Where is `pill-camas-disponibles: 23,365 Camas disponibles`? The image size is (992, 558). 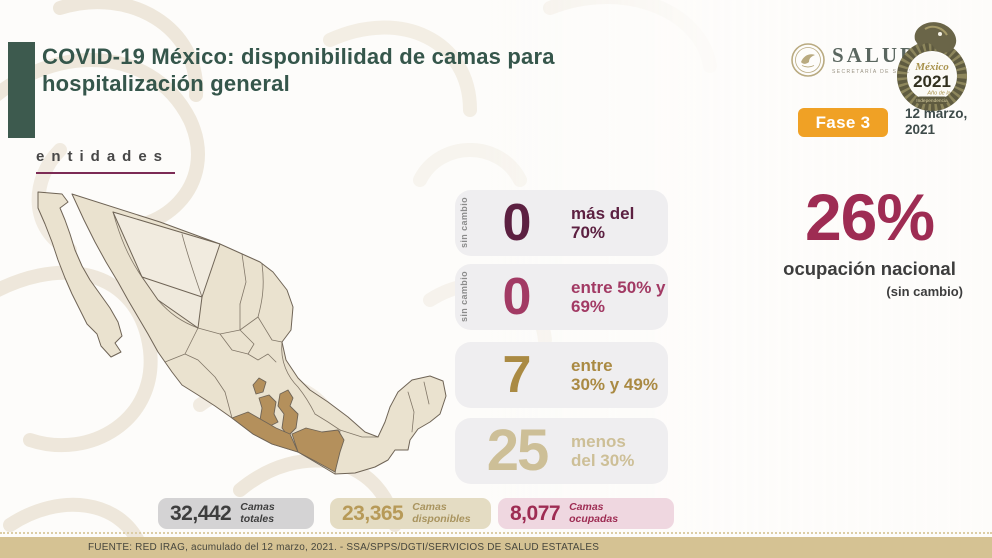 pill-camas-disponibles: 23,365 Camas disponibles is located at coordinates (410, 513).